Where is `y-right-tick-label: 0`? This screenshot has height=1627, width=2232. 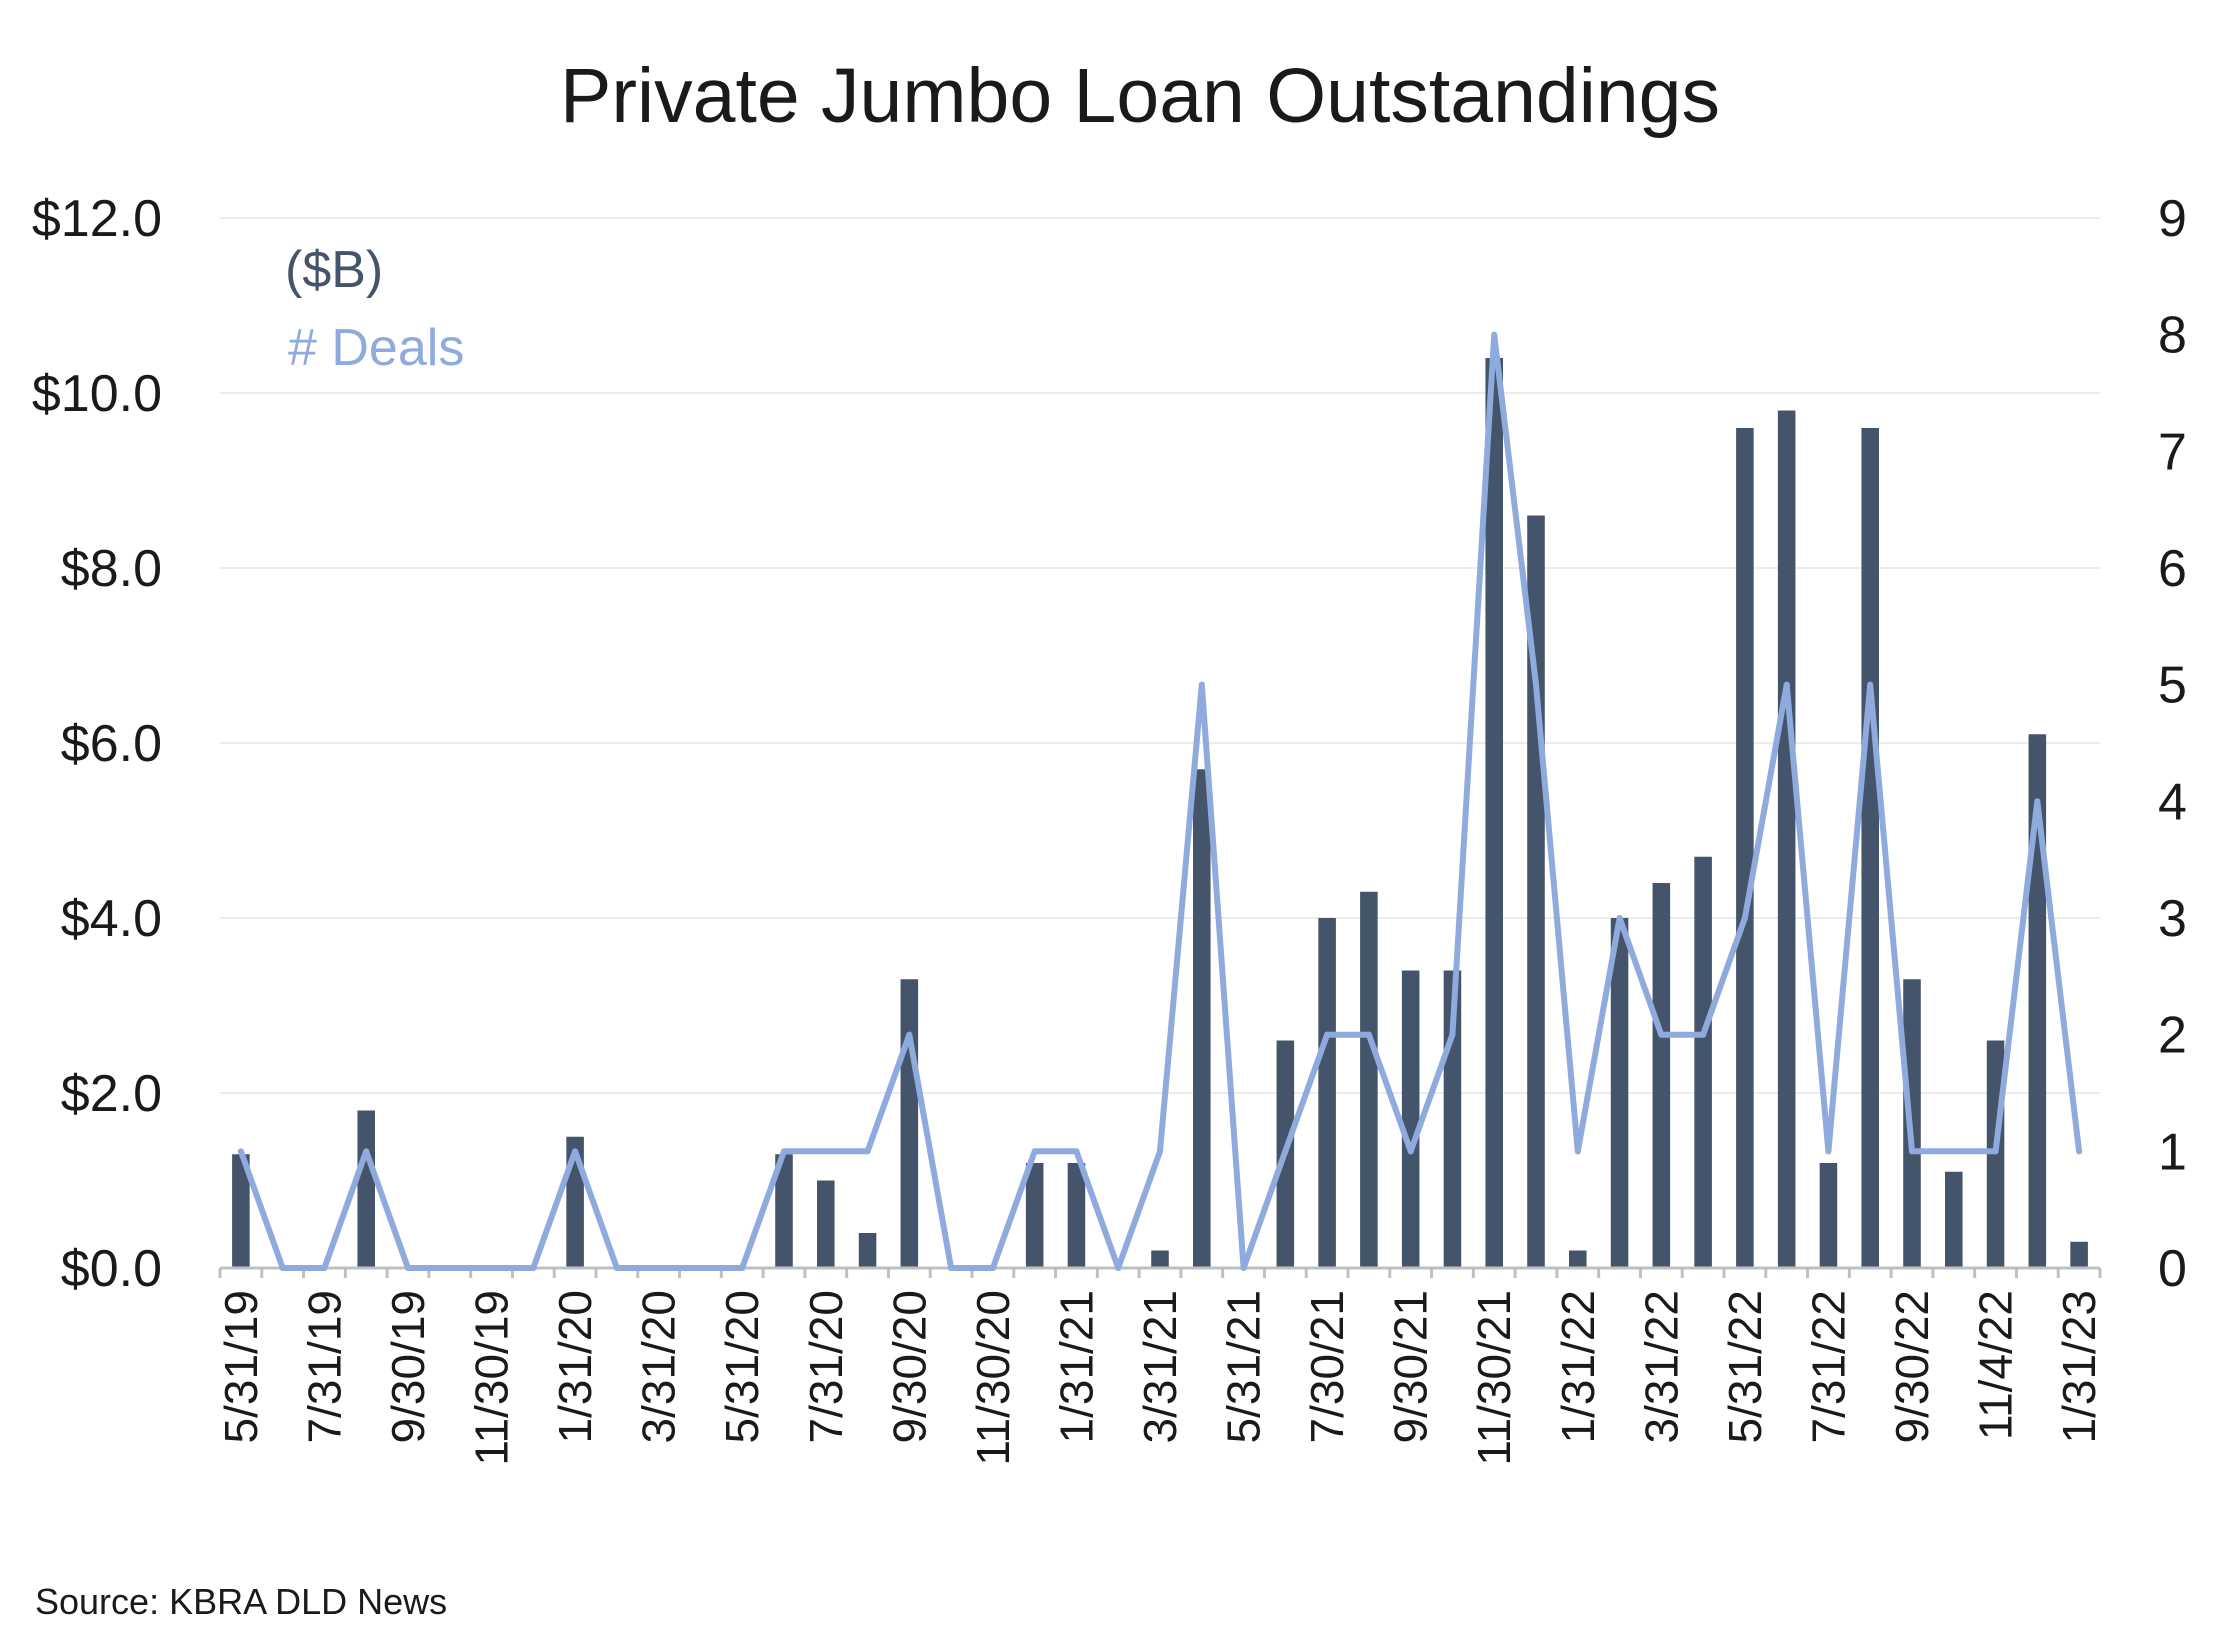
y-right-tick-label: 0 is located at coordinates (2172, 1269).